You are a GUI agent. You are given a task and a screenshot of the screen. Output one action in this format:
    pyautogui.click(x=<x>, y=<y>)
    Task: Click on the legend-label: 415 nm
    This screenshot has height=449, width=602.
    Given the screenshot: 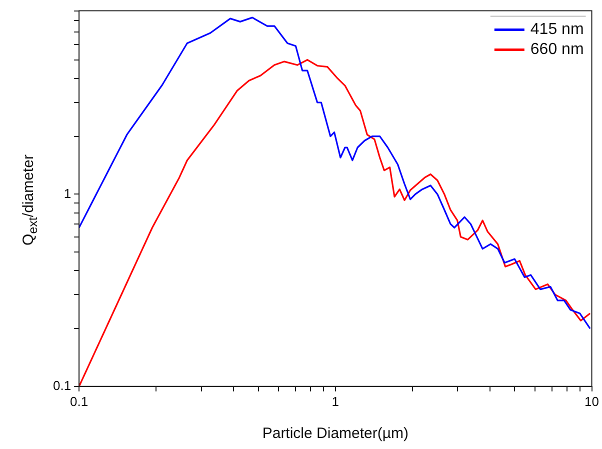 What is the action you would take?
    pyautogui.click(x=557, y=29)
    